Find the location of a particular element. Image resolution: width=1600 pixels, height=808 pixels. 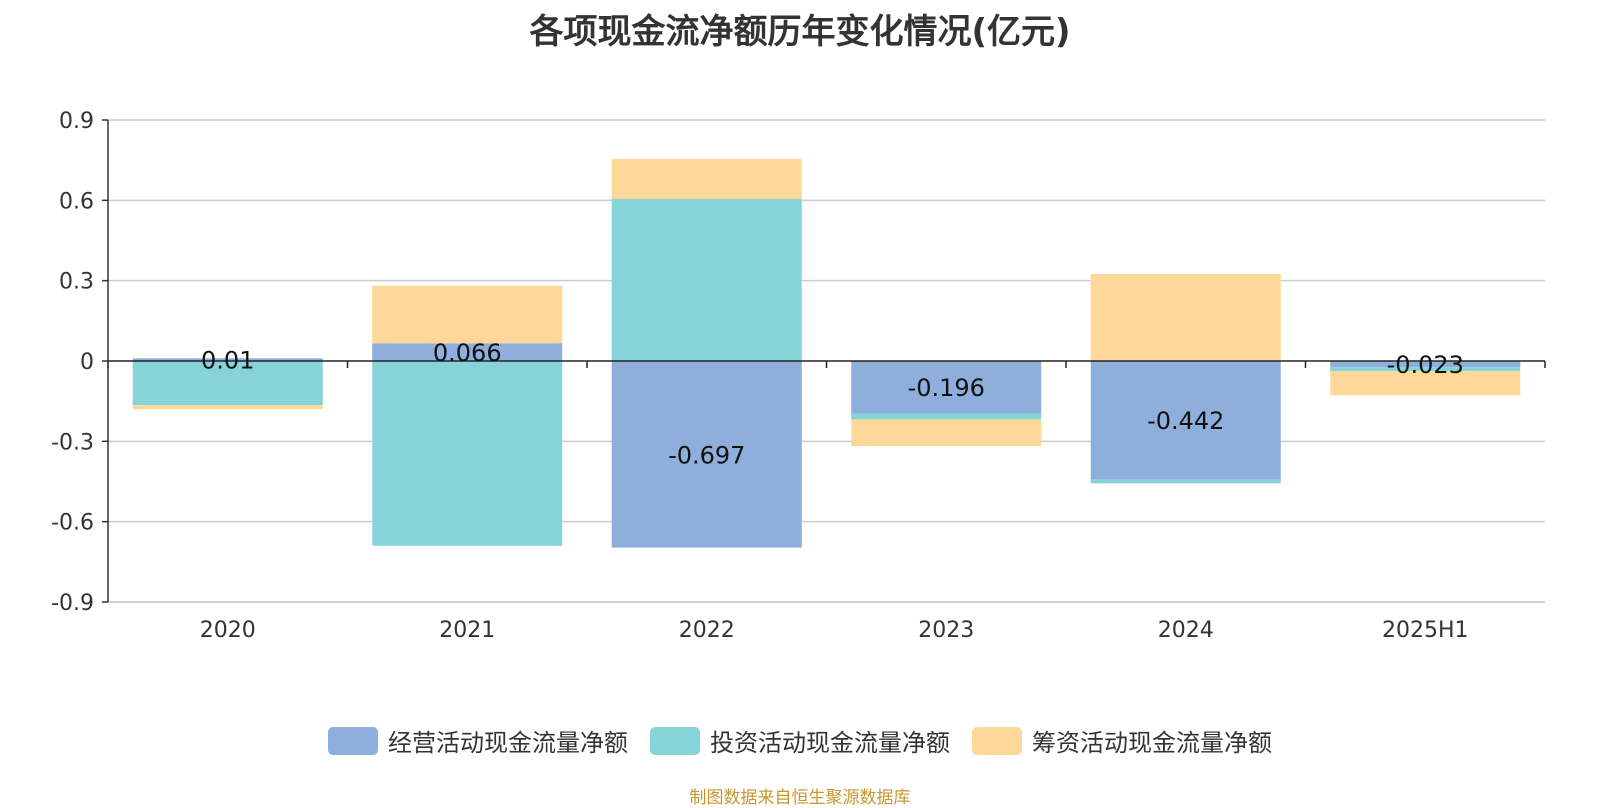

data-label-2024: -0.442 is located at coordinates (1185, 421).